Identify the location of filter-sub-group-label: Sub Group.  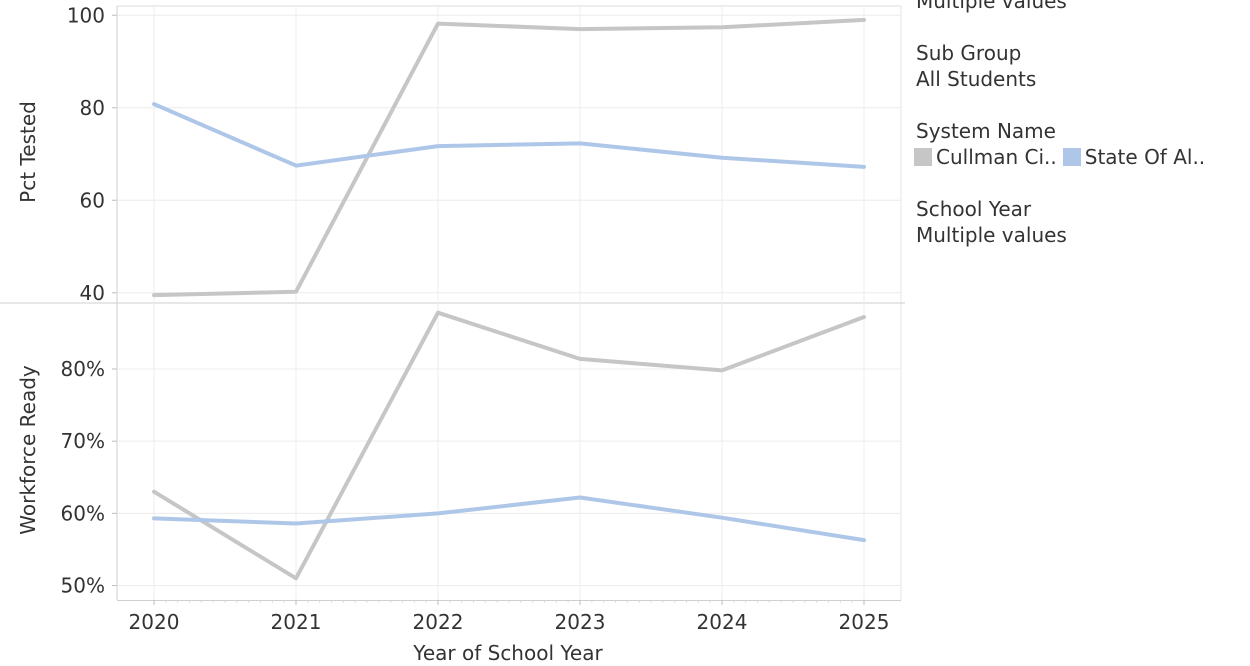
(969, 53).